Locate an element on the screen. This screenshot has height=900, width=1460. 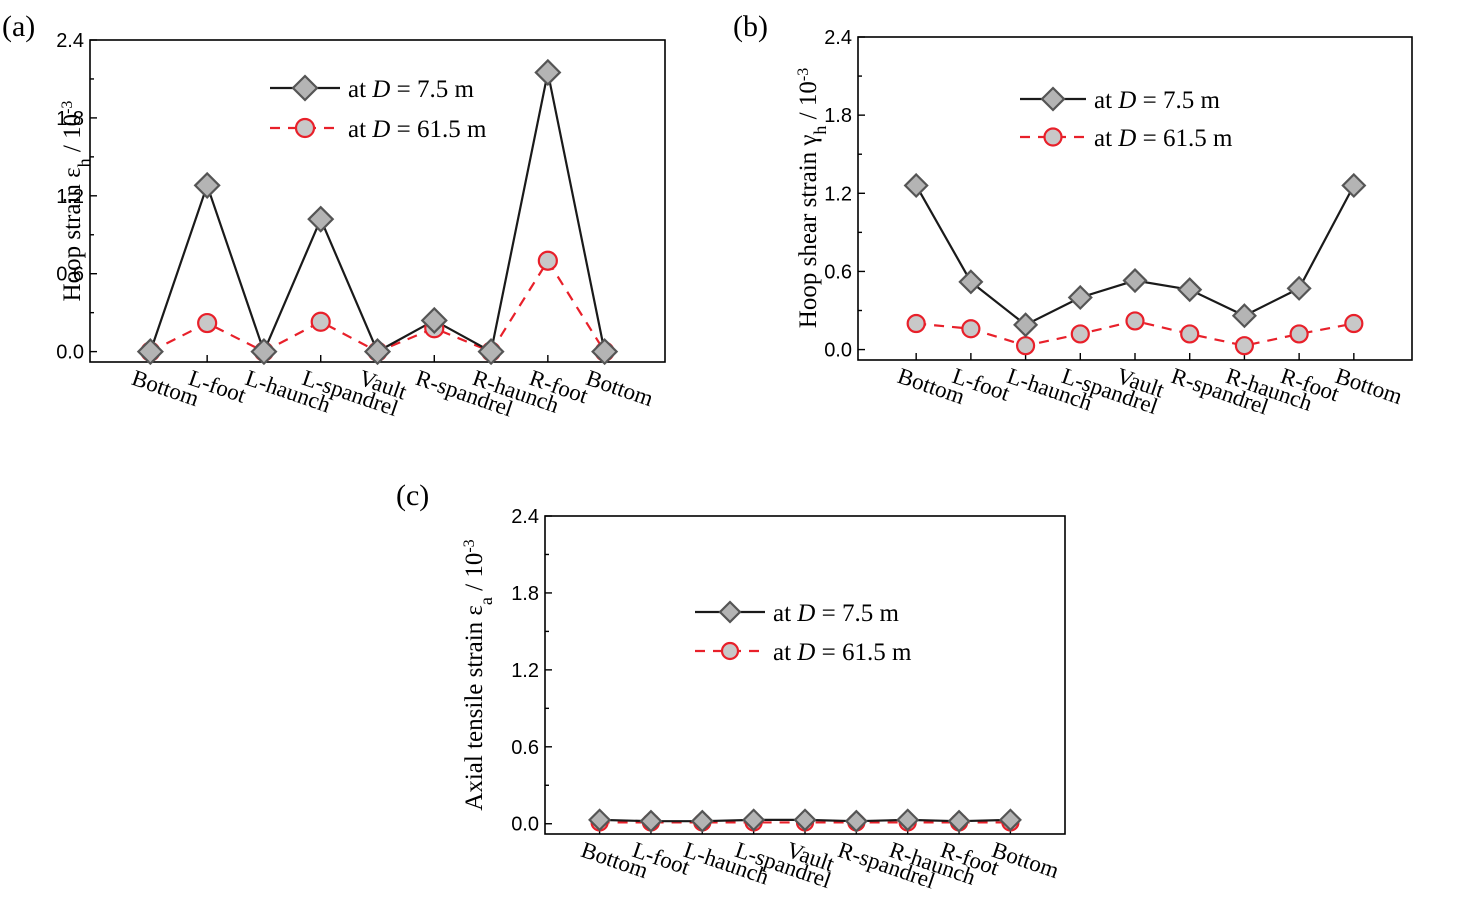
panel-label: (c) is located at coordinates (412, 495).